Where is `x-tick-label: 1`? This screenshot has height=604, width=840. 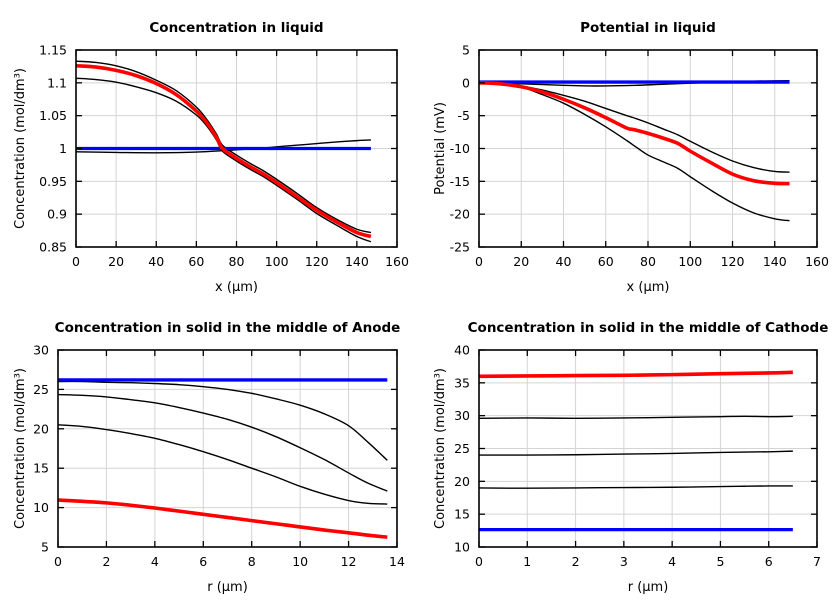 x-tick-label: 1 is located at coordinates (527, 561).